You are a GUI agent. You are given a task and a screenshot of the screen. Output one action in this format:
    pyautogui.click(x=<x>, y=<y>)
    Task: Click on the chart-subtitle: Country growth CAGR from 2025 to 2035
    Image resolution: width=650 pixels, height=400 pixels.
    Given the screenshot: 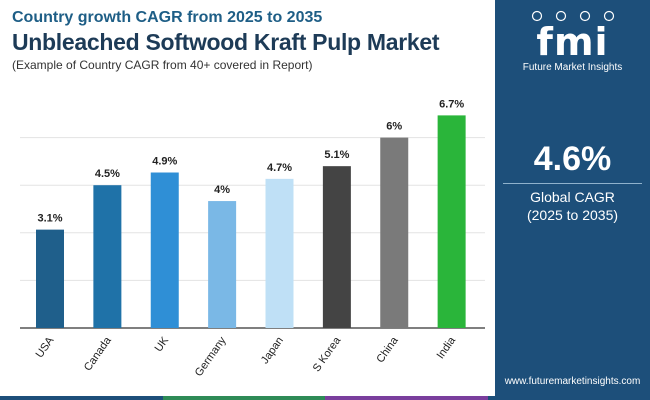 What is the action you would take?
    pyautogui.click(x=167, y=17)
    